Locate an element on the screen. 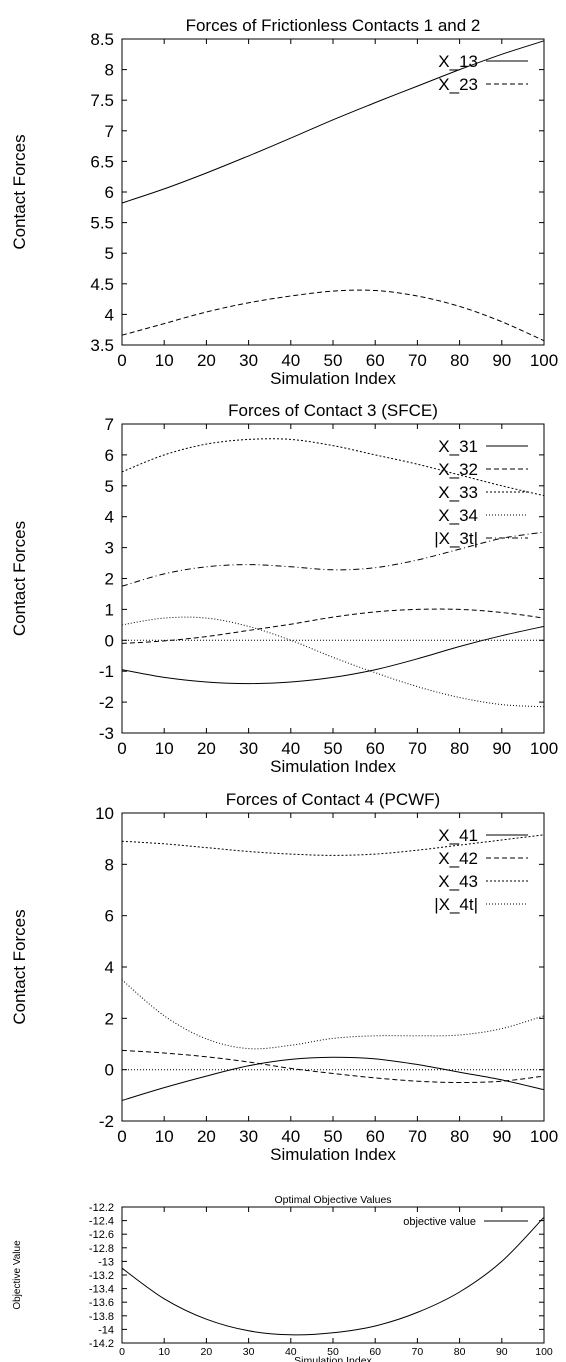  legend: X_31 X_32 X_33 X_34 |X_3t| is located at coordinates (481, 492).